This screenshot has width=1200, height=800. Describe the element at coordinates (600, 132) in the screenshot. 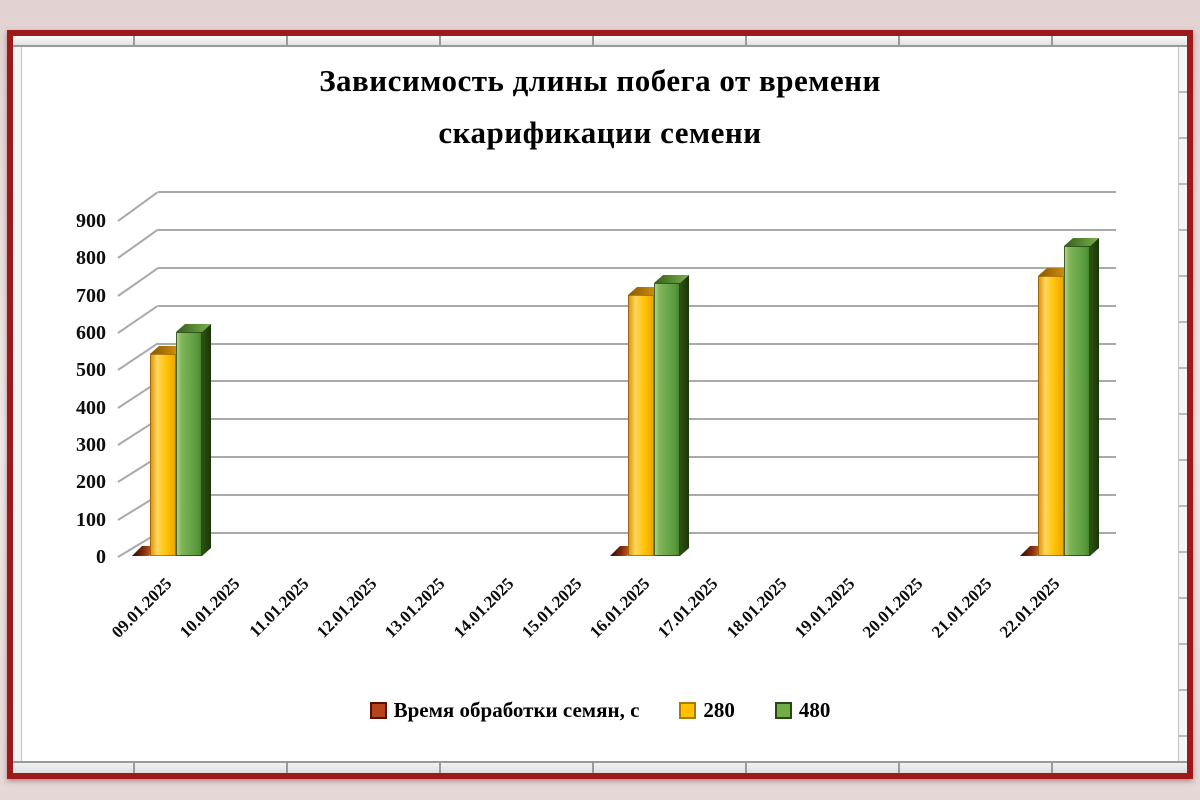

I see `chart-title-line-2: скарификации семени` at that location.